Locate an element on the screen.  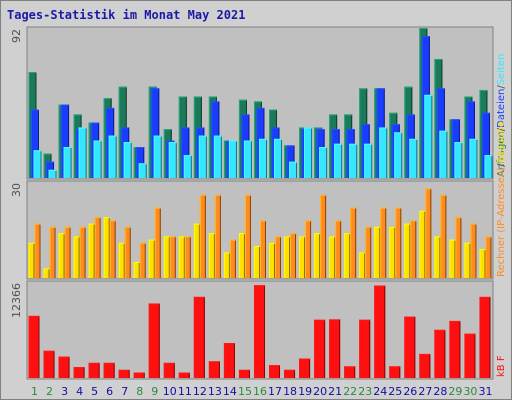
x-tick-day-22: 22 is located at coordinates (350, 391).